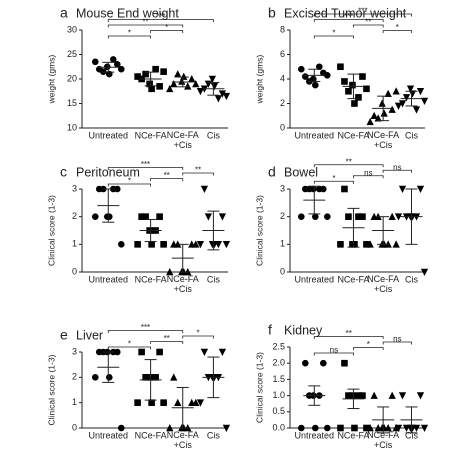  What do you see at coordinates (353, 135) in the screenshot?
I see `x-tick-label: NCe-FA` at bounding box center [353, 135].